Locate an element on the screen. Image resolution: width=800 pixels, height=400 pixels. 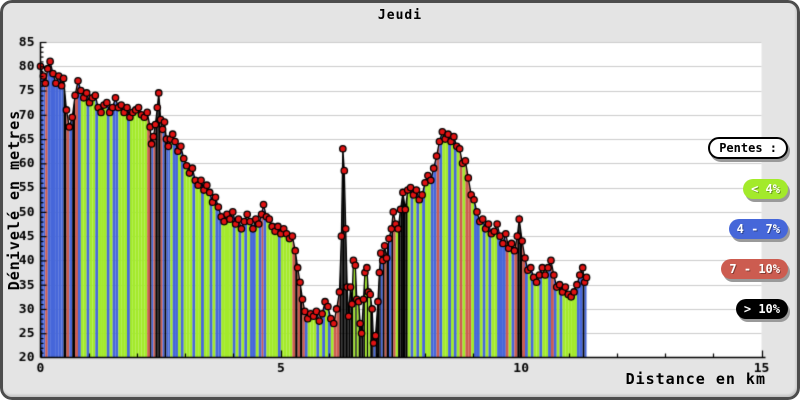
chart-title: Jeudi is located at coordinates (400, 15).